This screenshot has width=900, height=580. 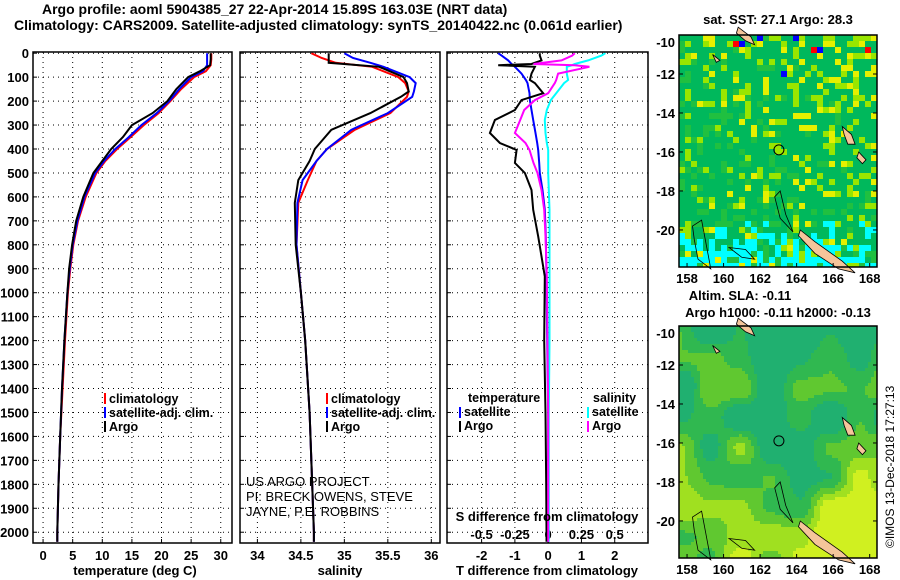 What do you see at coordinates (102, 555) in the screenshot?
I see `x-tick-label: 10` at bounding box center [102, 555].